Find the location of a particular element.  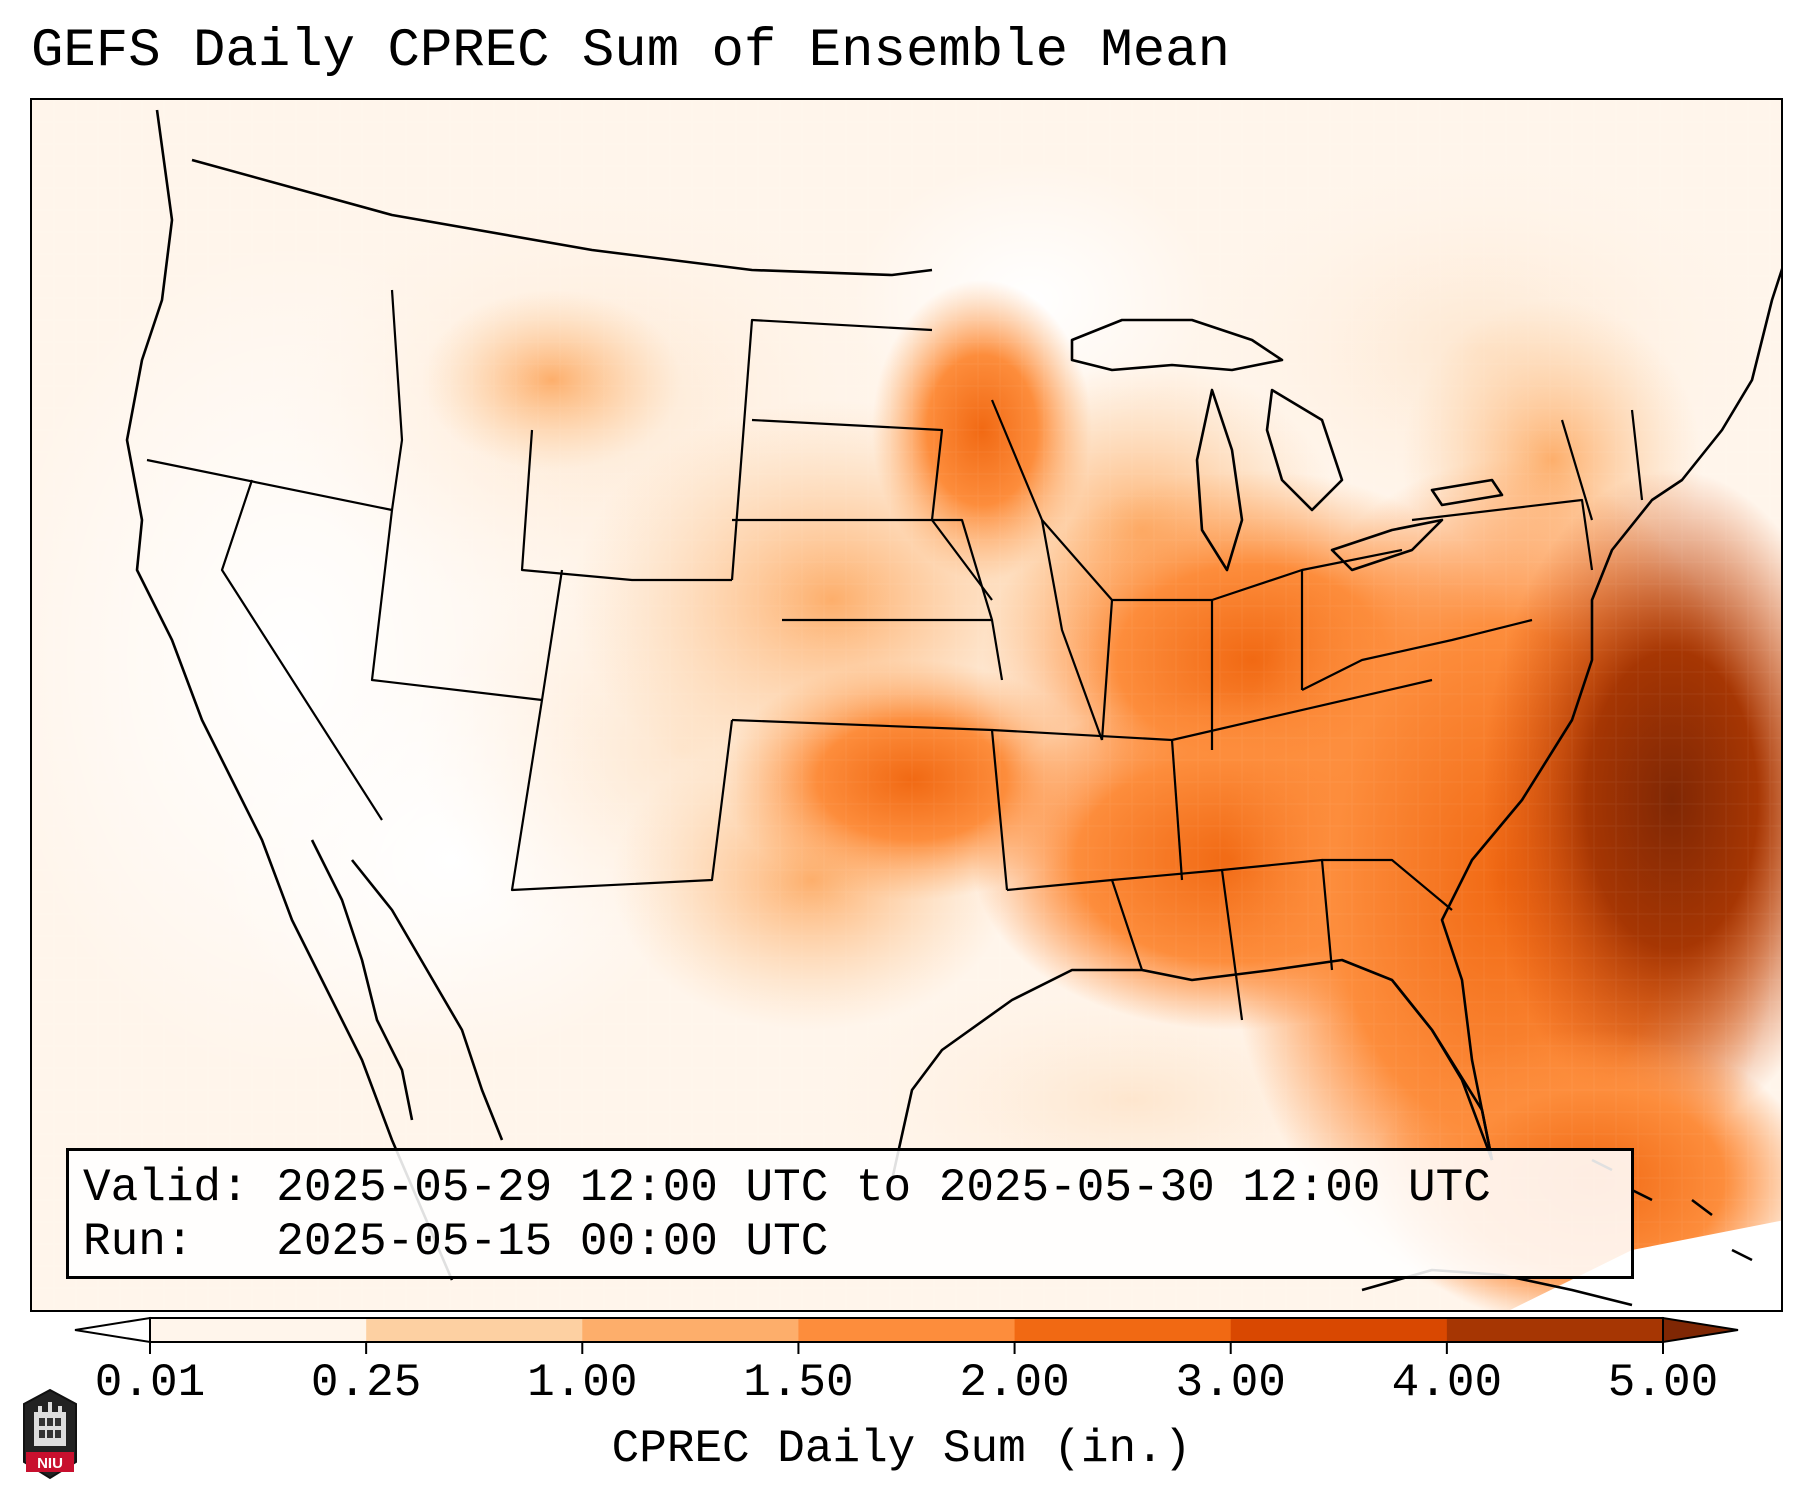

niu-logo-text: NIU is located at coordinates (50, 1463).